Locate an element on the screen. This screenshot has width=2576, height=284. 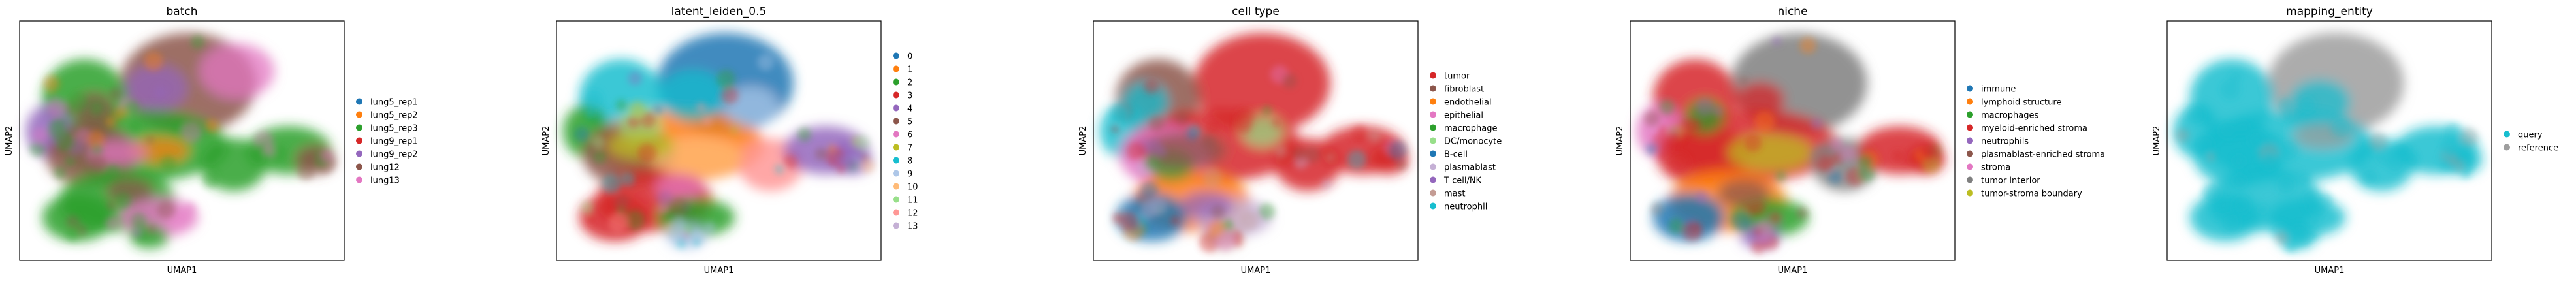
legend-label: macrophage is located at coordinates (1471, 129).